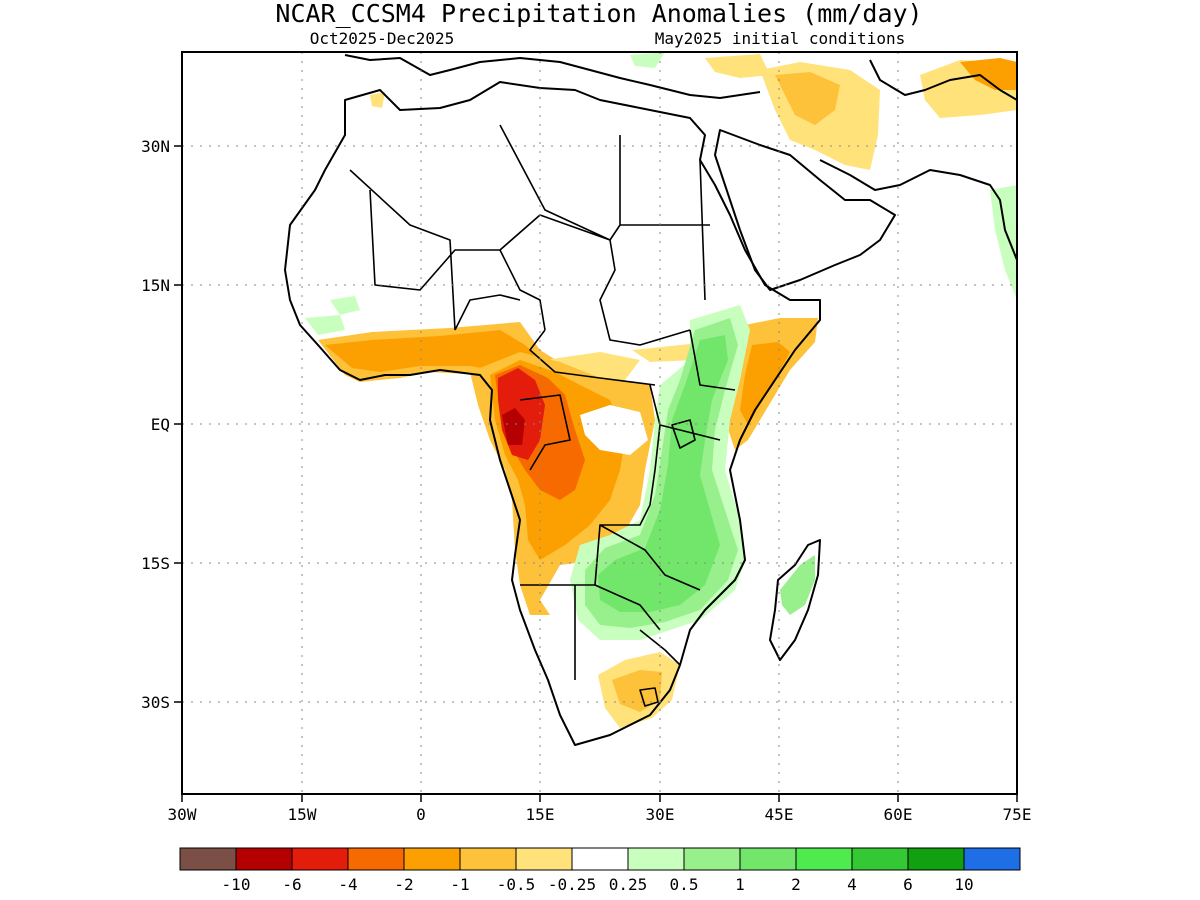  Describe the element at coordinates (516, 884) in the screenshot. I see `legend-label: -0.5` at that location.